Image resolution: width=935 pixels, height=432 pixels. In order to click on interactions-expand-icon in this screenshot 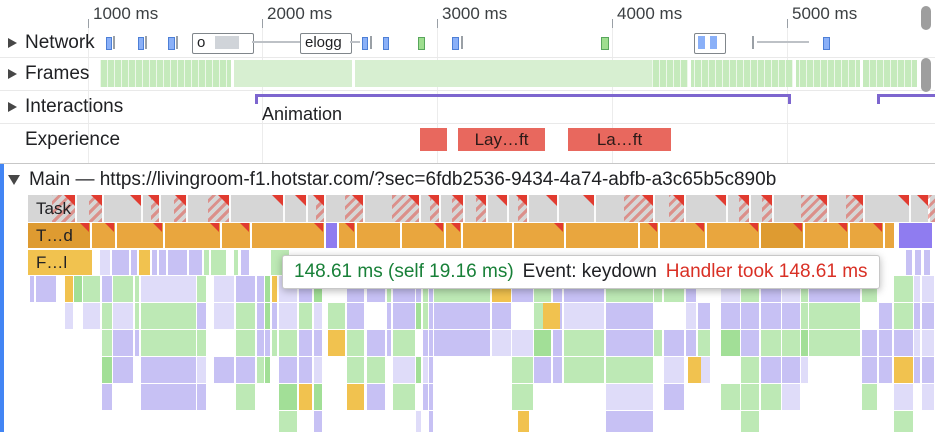, I will do `click(16, 106)`.